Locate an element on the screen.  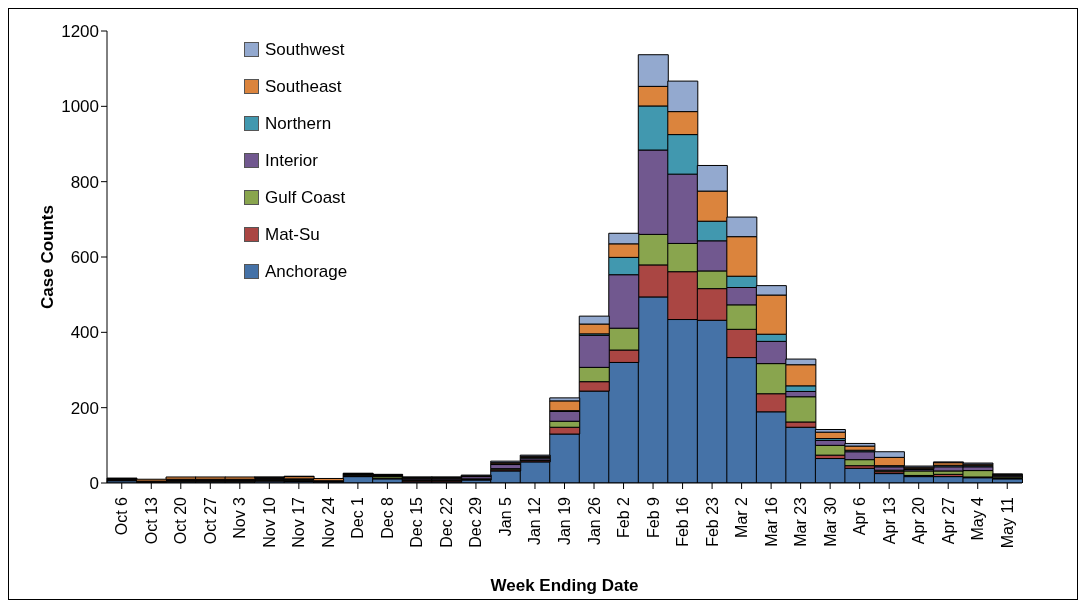
x-tick-label: Nov 10 is located at coordinates (269, 522).